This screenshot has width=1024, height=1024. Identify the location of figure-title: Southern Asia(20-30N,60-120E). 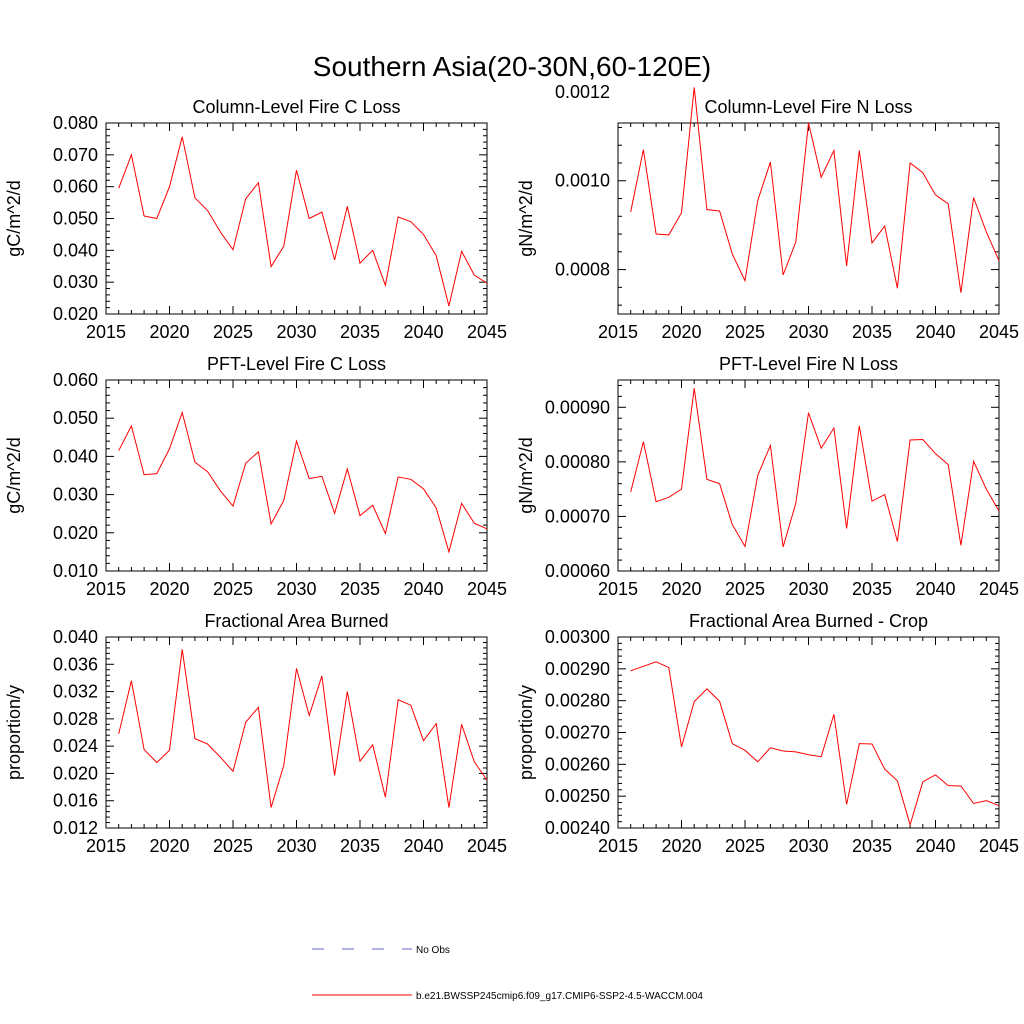
(512, 66).